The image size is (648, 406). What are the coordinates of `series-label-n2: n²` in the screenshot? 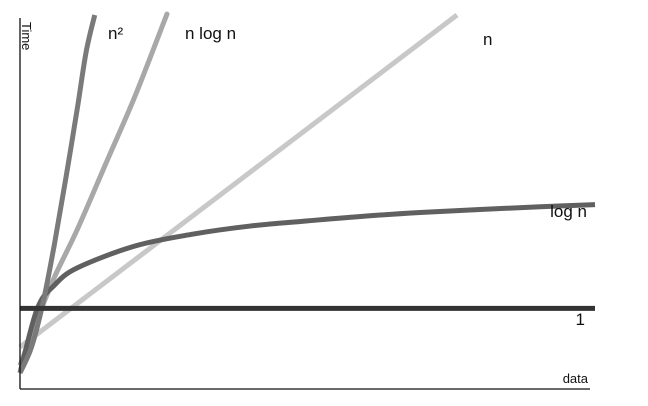 It's located at (115, 33).